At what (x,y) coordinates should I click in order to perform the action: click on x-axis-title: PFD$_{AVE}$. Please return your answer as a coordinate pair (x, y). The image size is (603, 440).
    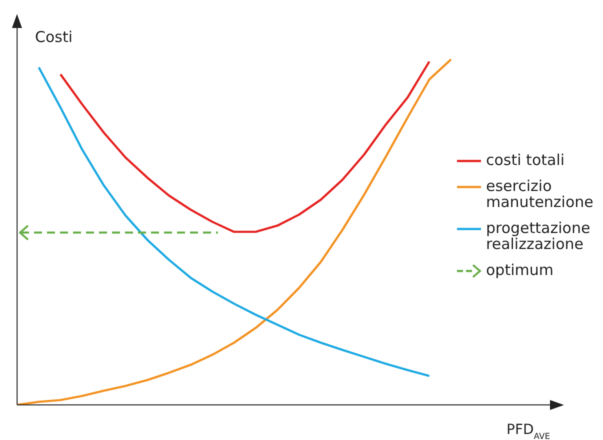
    Looking at the image, I should click on (528, 431).